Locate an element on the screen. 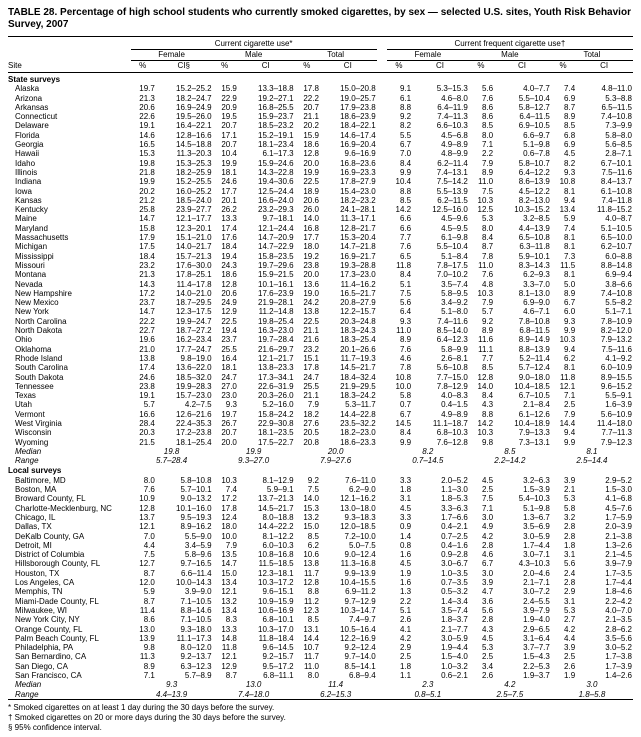  ci-cell: 1.0–3.5 is located at coordinates (454, 573).